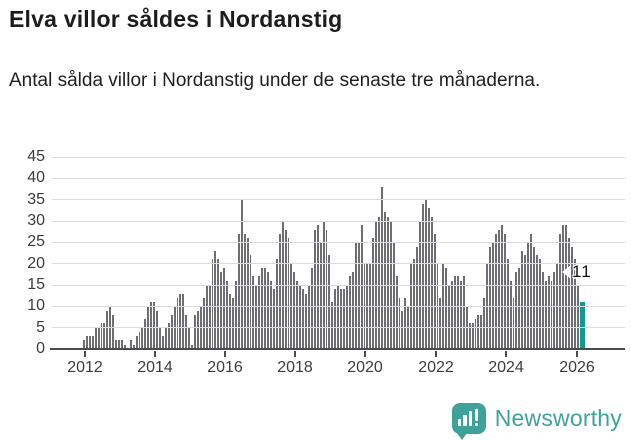 This screenshot has width=631, height=440. I want to click on x-axis-line, so click(337, 349).